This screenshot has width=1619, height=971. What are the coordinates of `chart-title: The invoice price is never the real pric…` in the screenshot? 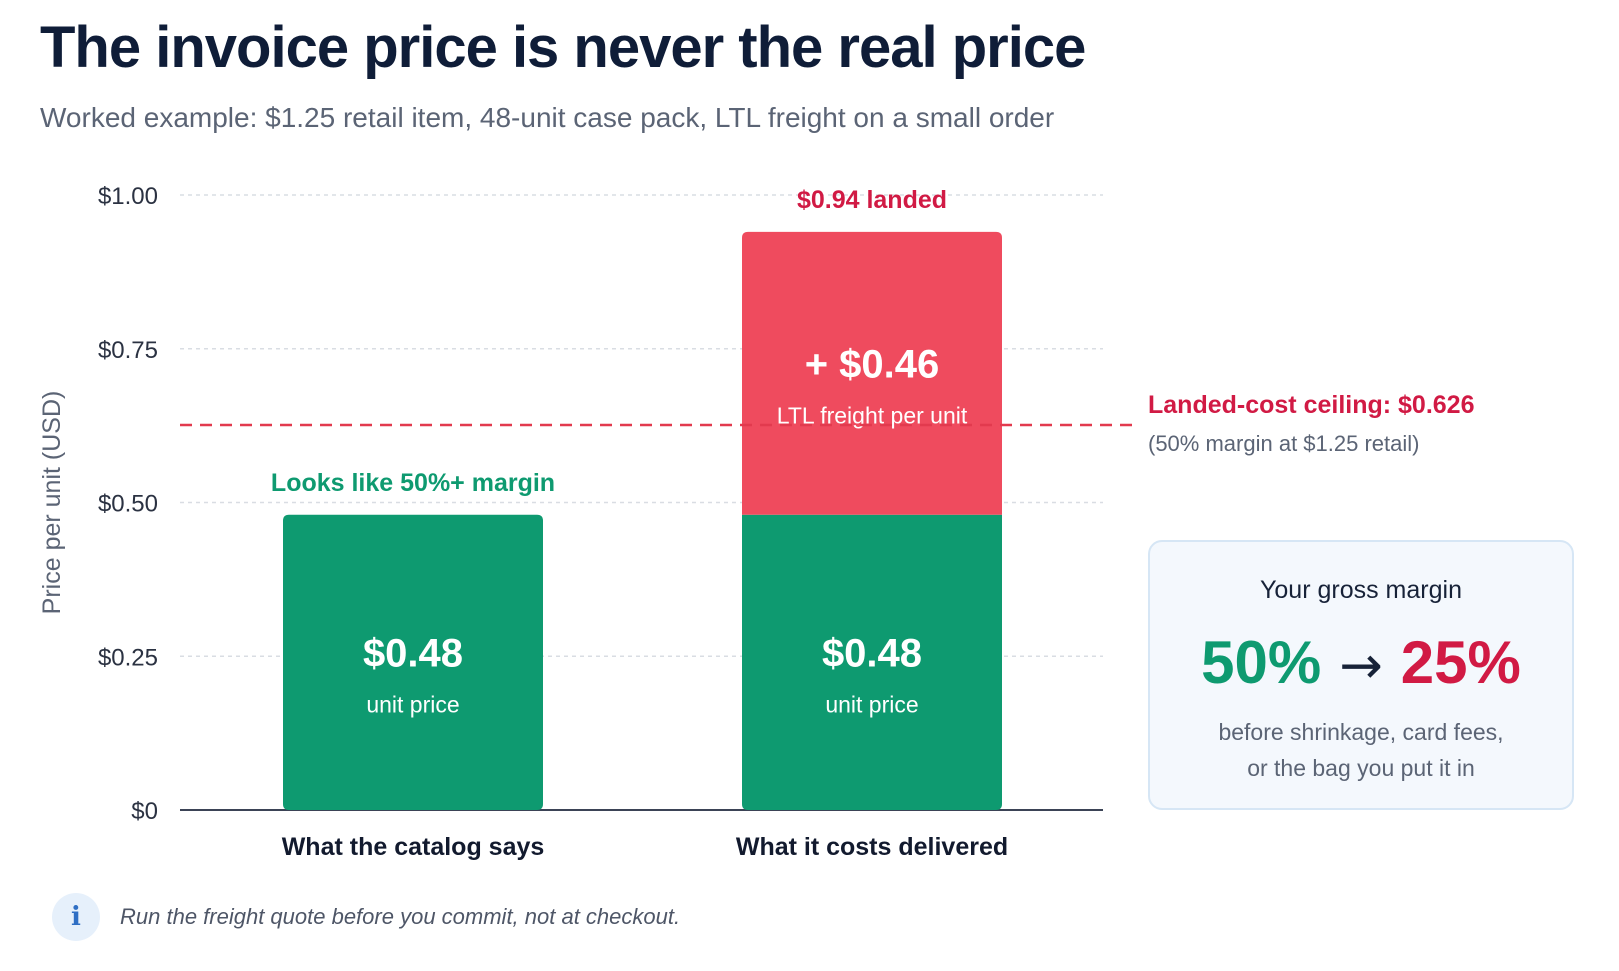 It's located at (563, 47).